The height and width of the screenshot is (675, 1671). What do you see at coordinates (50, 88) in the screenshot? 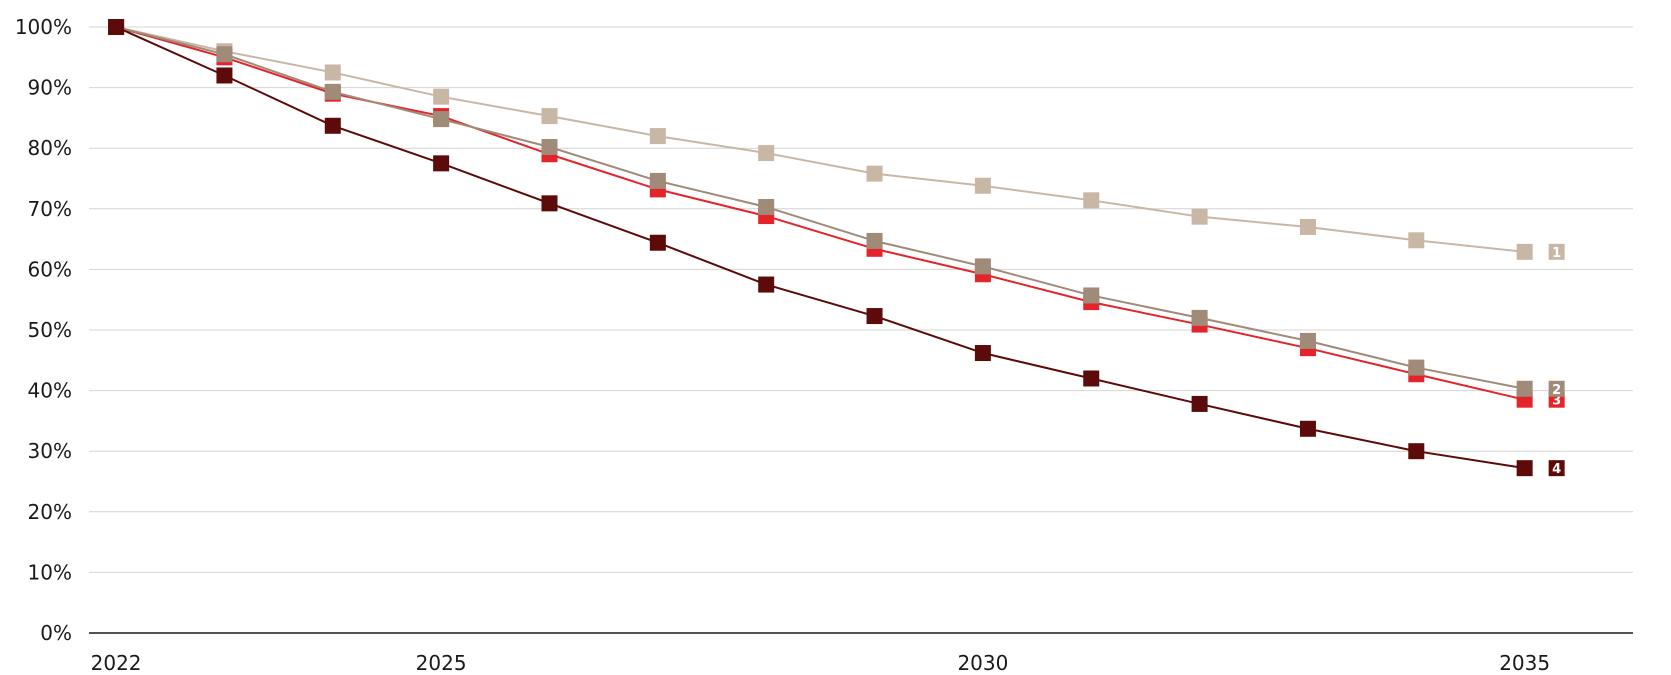
I see `y-tick-label: 90%` at bounding box center [50, 88].